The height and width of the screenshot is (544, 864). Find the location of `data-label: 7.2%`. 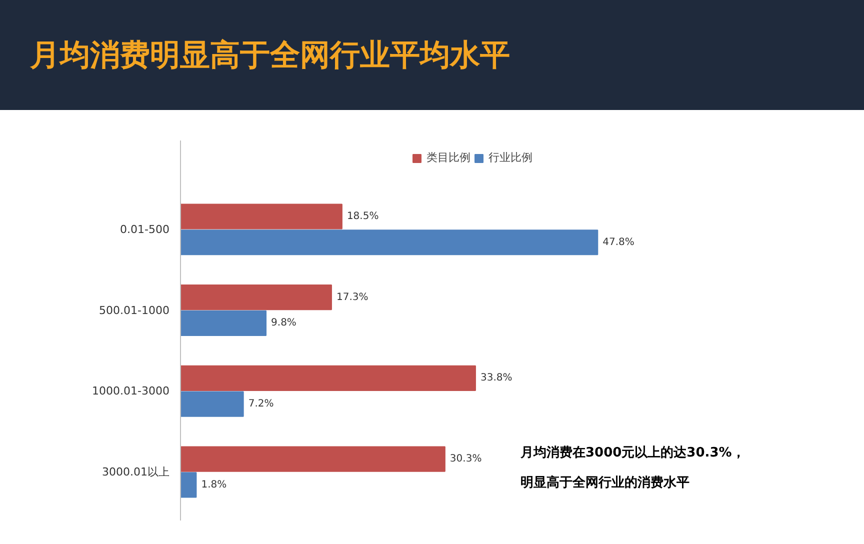

data-label: 7.2% is located at coordinates (261, 404).